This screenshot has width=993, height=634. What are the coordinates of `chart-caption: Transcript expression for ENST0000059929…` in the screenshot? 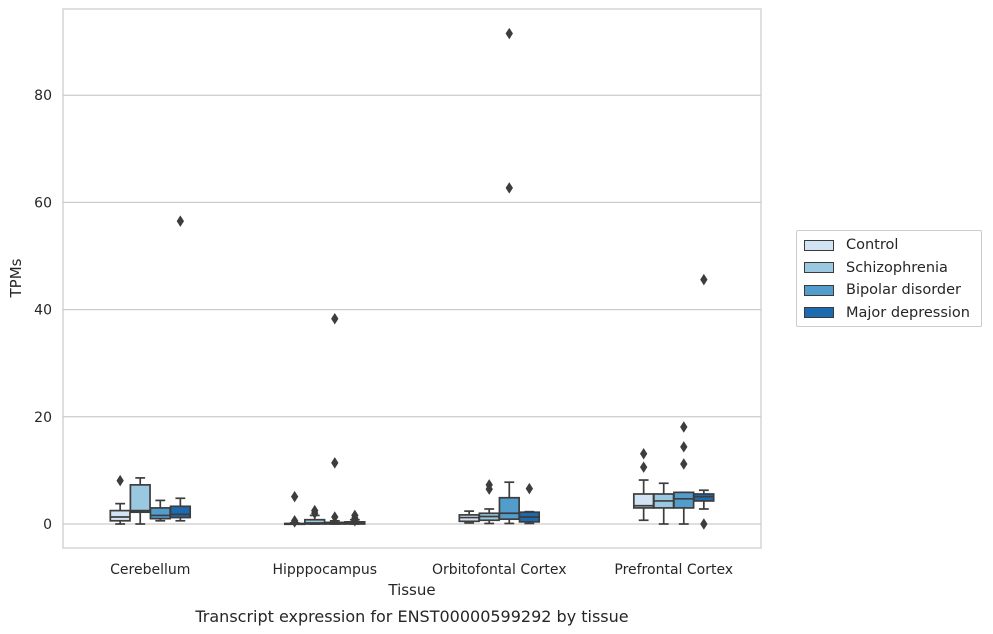 It's located at (411, 616).